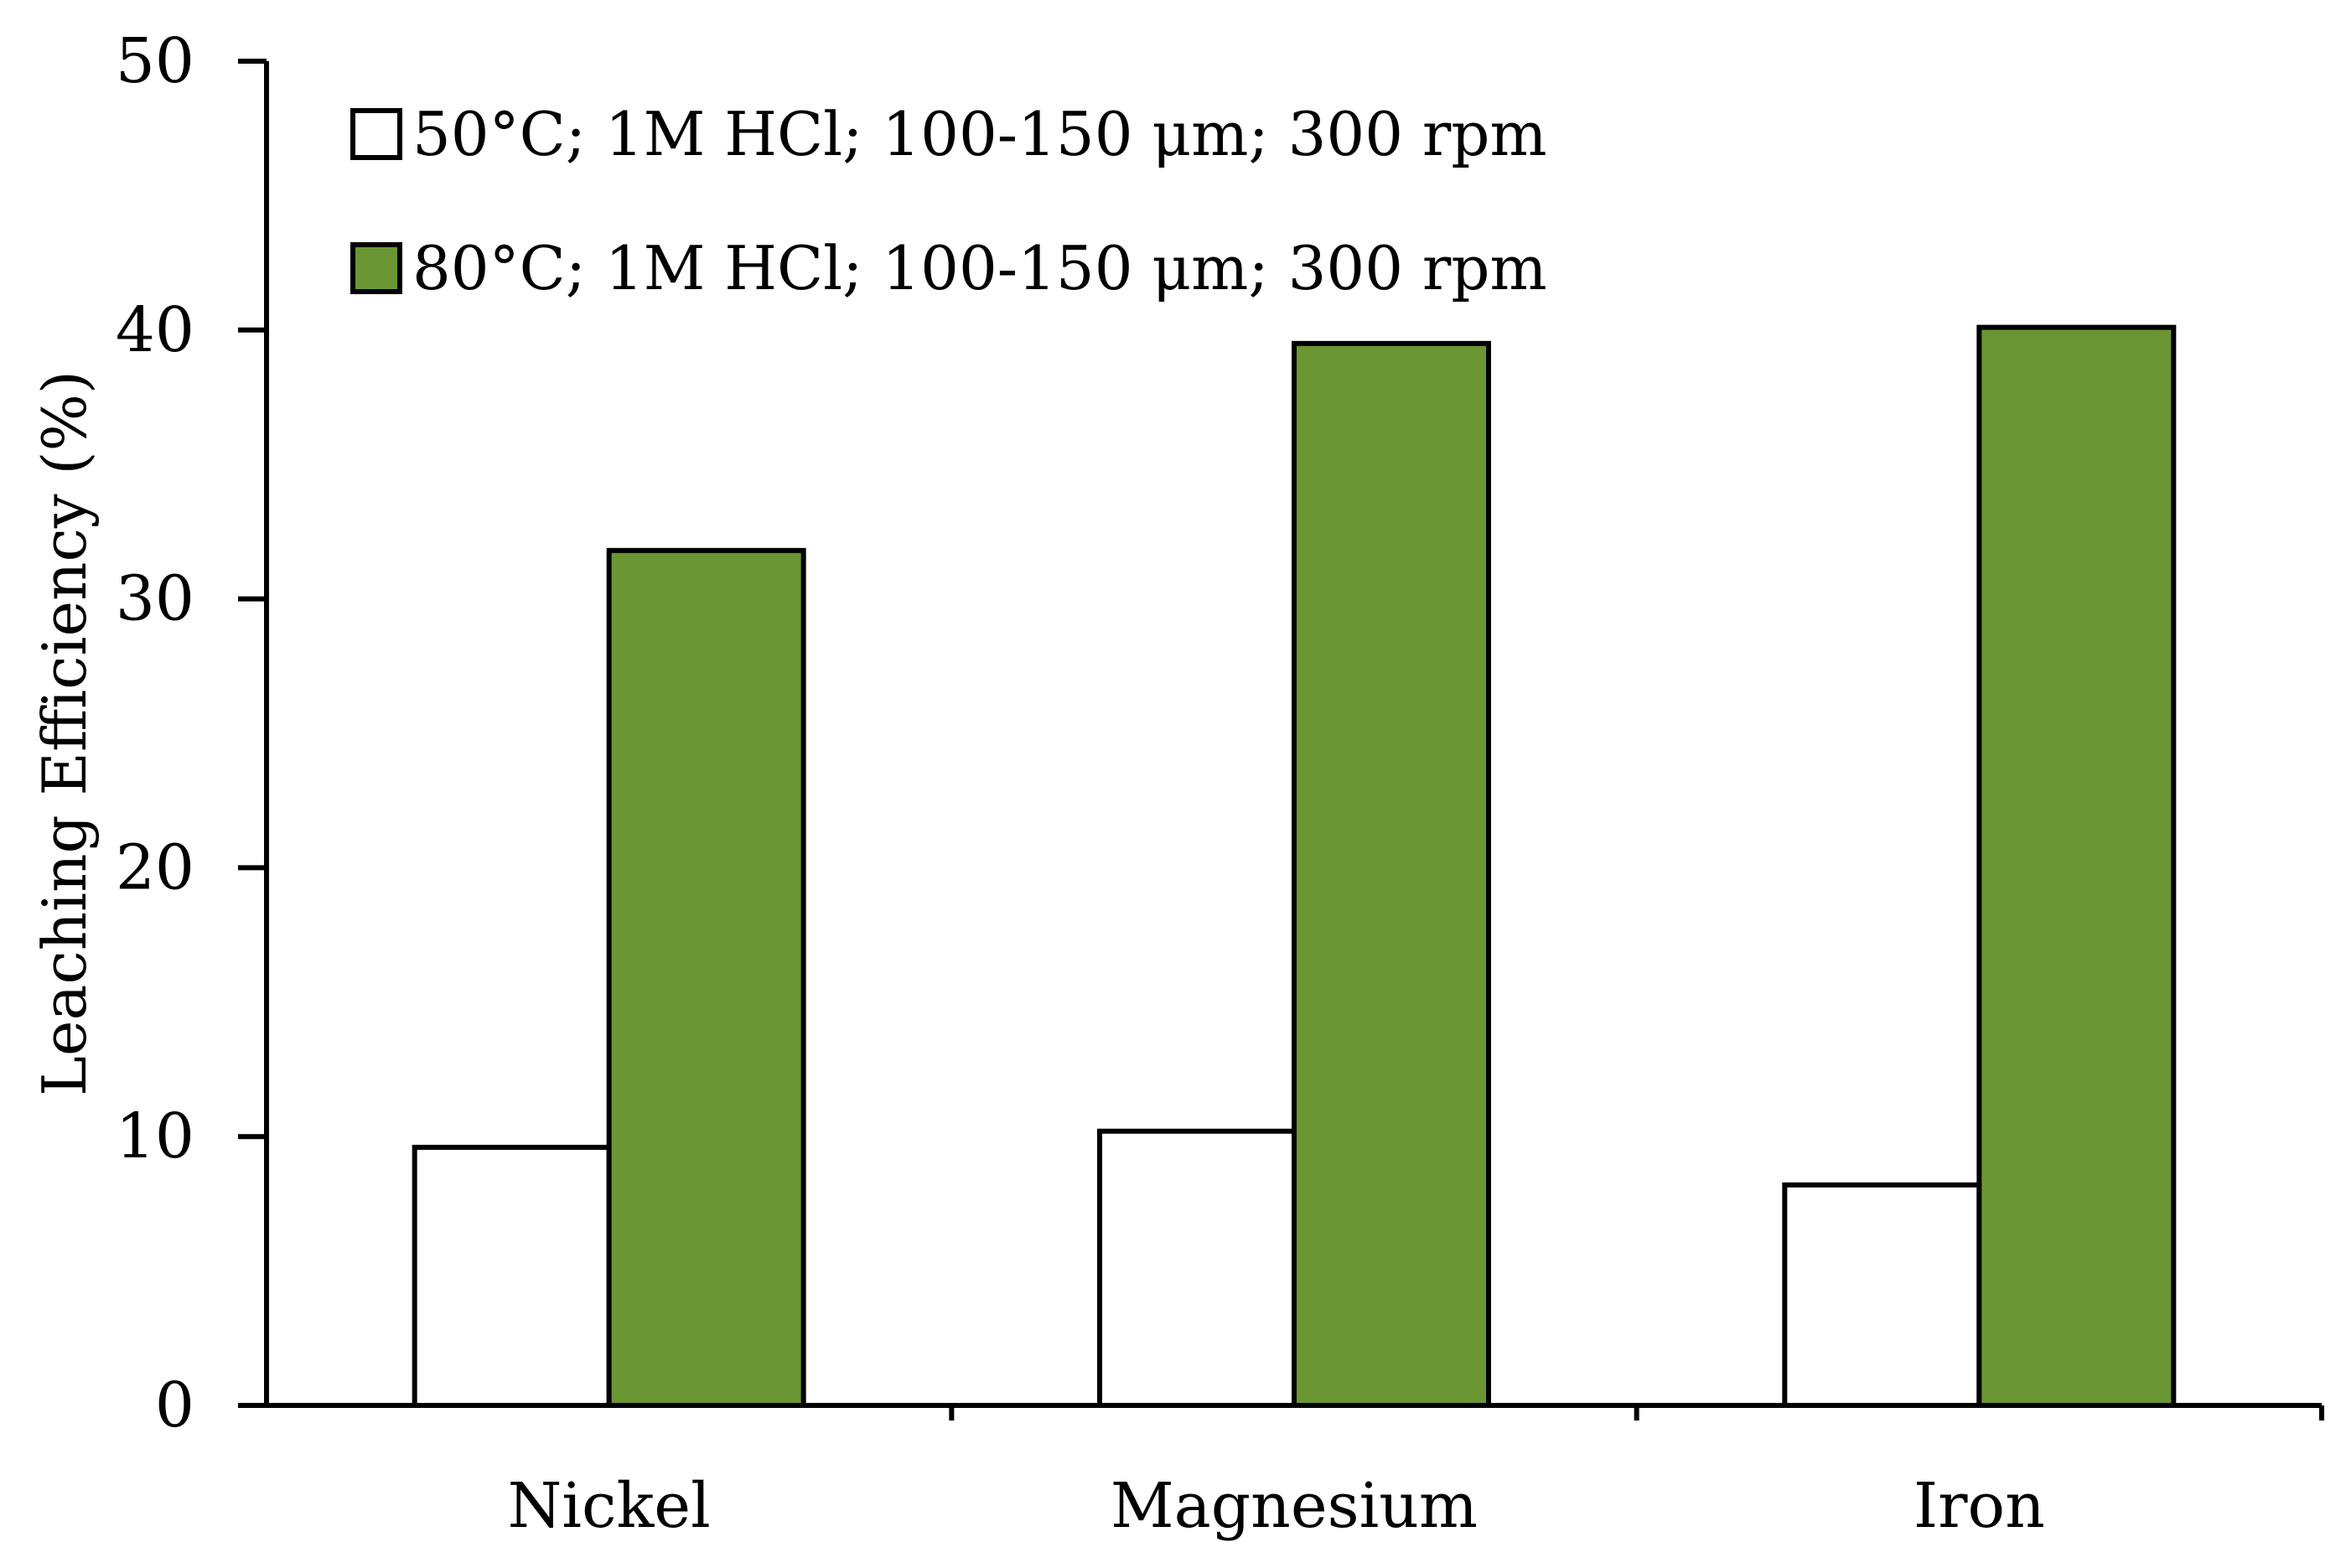  Describe the element at coordinates (155, 61) in the screenshot. I see `y-tick-label: 50` at that location.